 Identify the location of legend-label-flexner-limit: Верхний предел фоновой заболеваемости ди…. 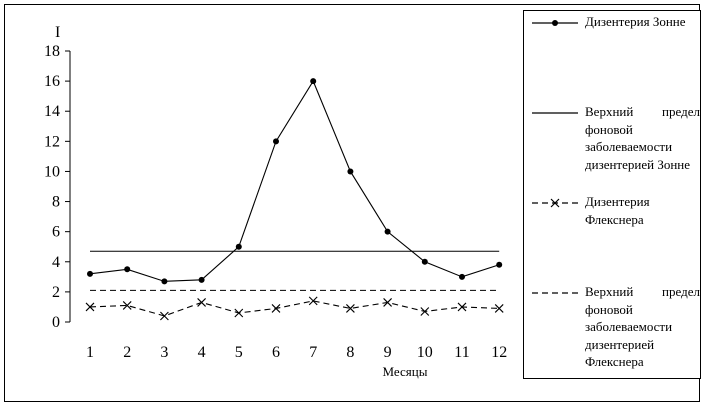
(642, 326).